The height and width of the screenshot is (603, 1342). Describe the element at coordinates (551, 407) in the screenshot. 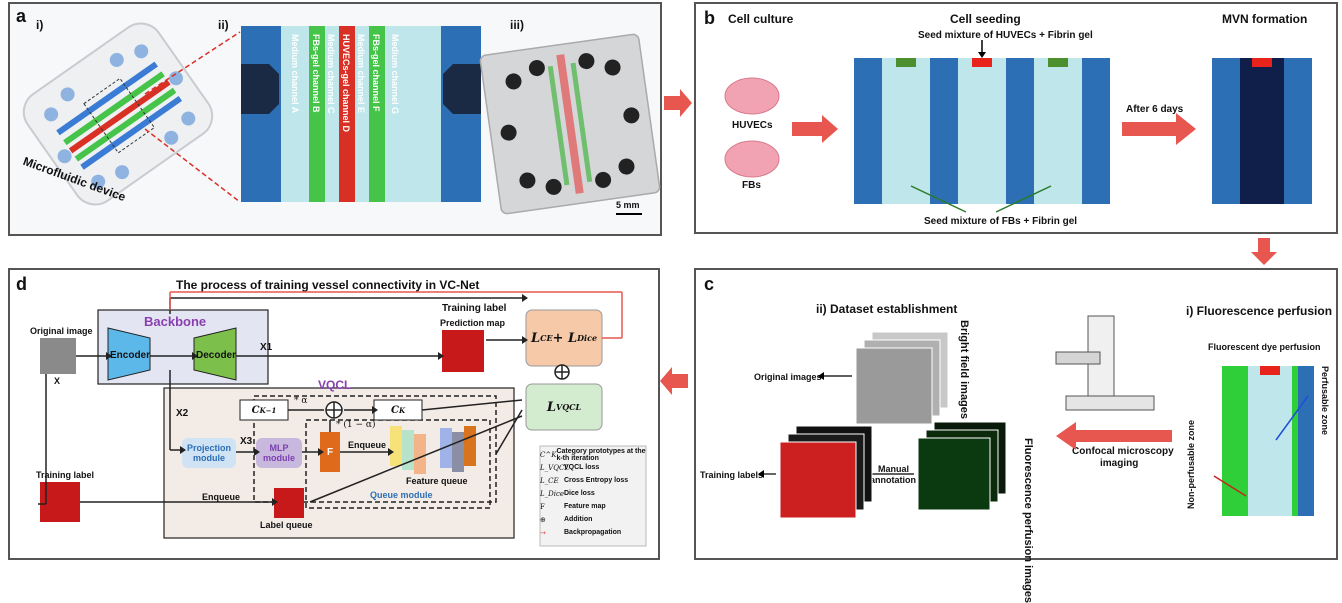

I see `loss-vqcl-l: L` at that location.